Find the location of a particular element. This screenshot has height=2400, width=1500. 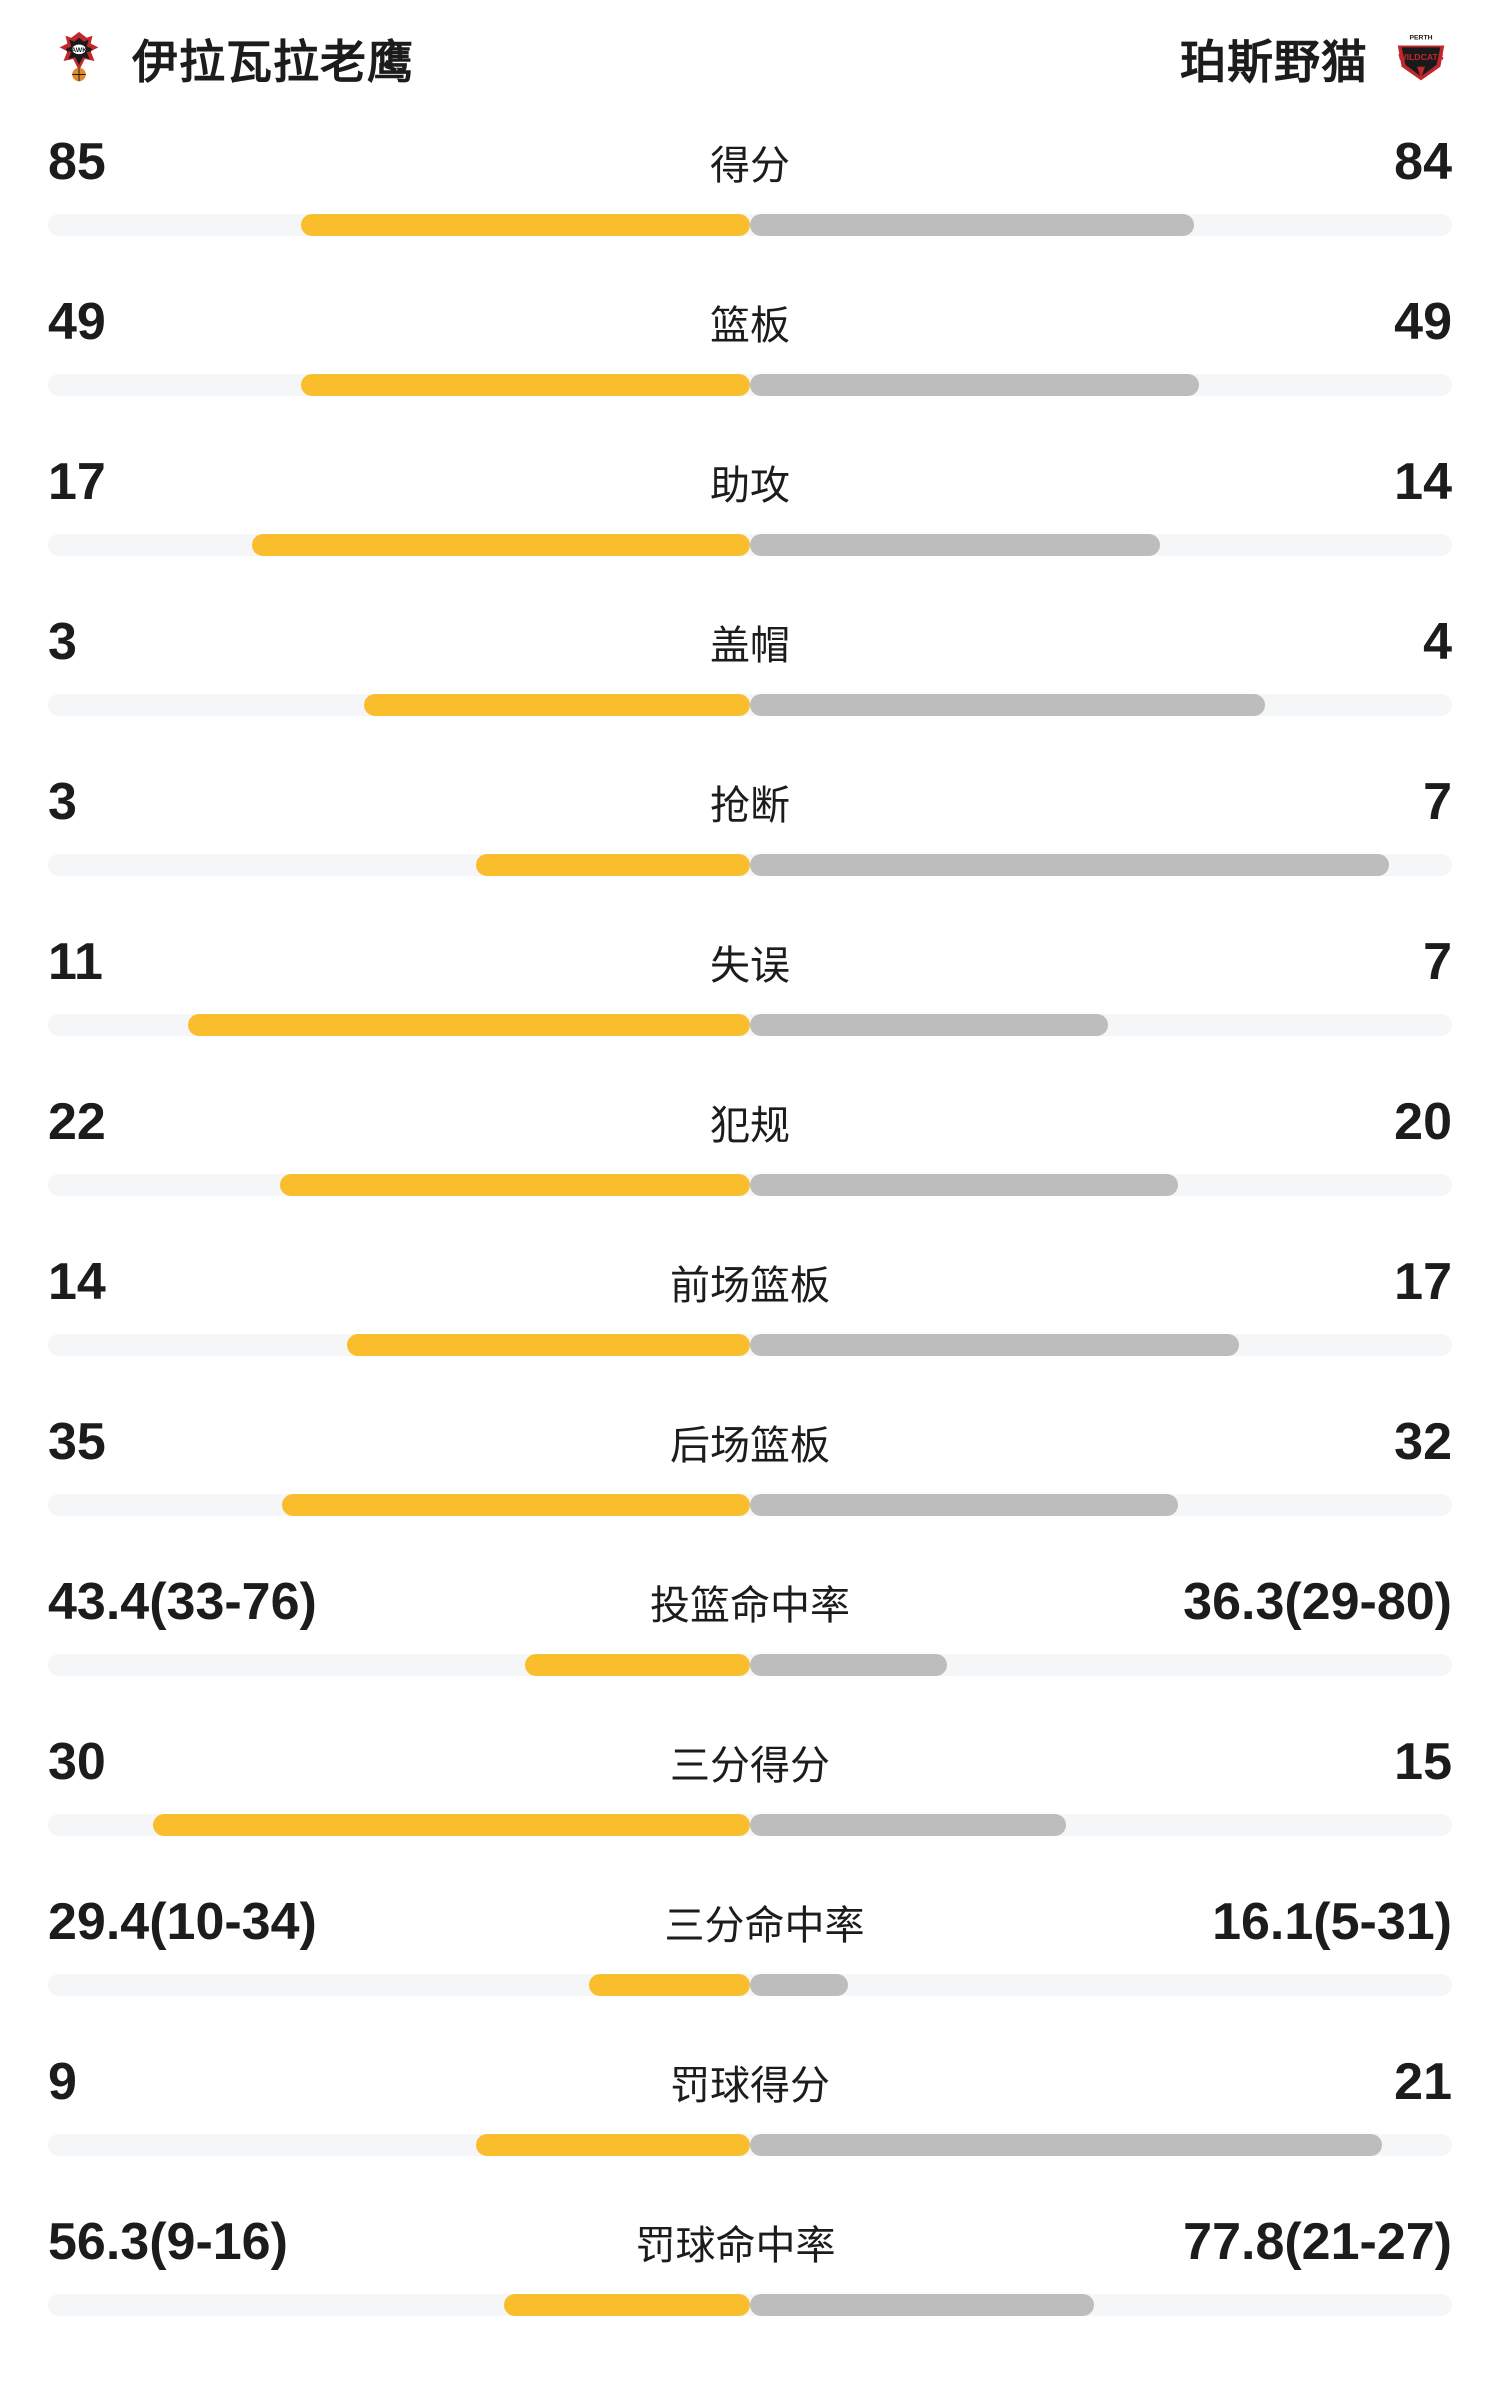

stat-label: 后场篮板 is located at coordinates (750, 1446).